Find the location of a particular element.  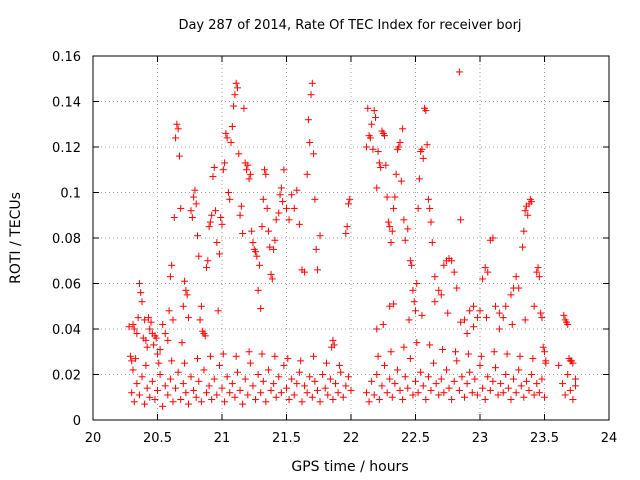

y-tick-label: 0 is located at coordinates (77, 421).